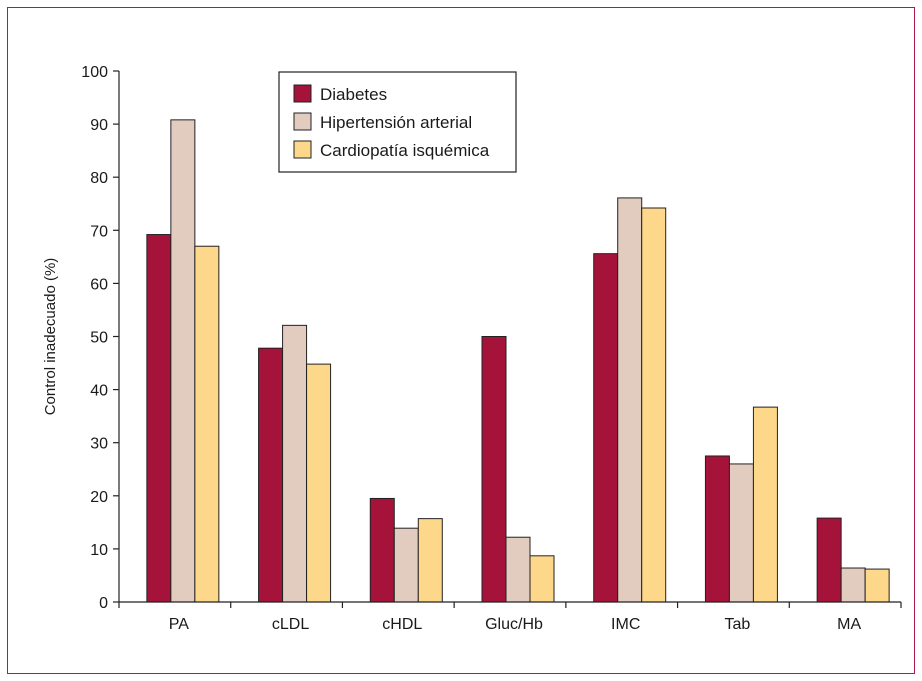 The height and width of the screenshot is (681, 922). I want to click on y-tick-label: 60, so click(99, 284).